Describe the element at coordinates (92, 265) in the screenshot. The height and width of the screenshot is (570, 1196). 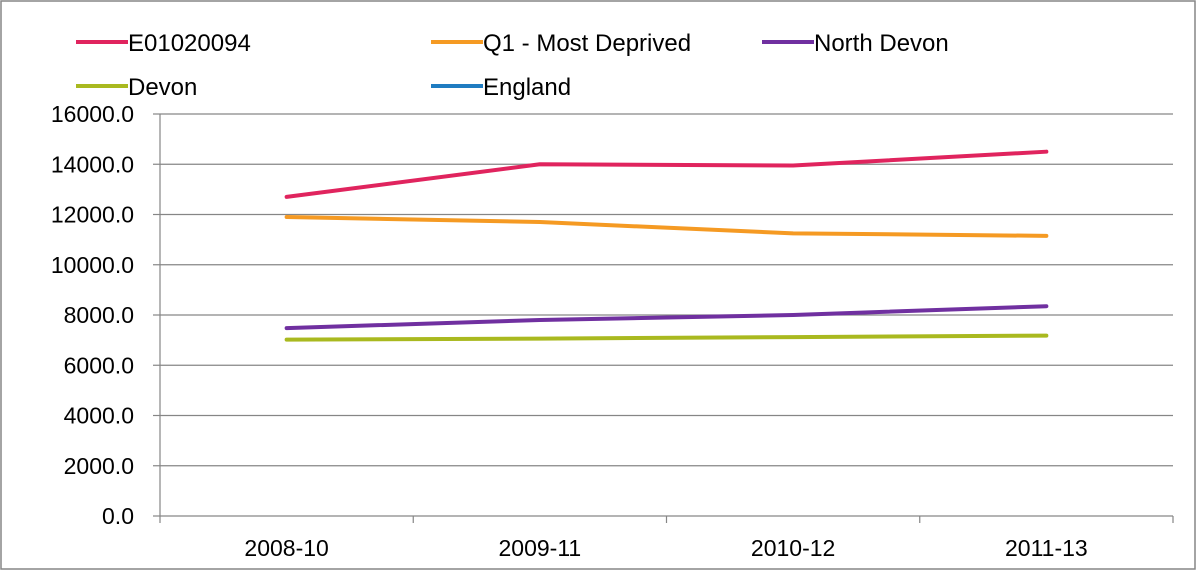
I see `y-tick-label: 10000.0` at that location.